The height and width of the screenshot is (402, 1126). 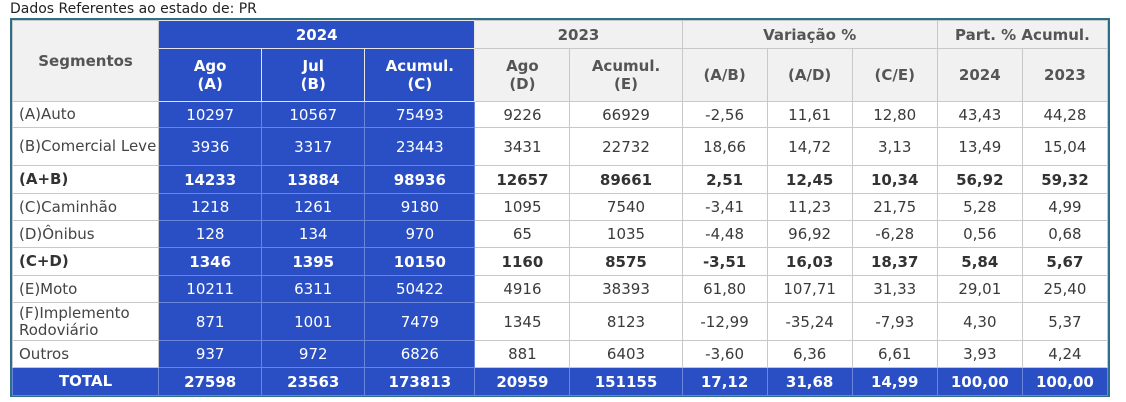 What do you see at coordinates (809, 382) in the screenshot?
I see `cell-var-a-d: 31,68` at bounding box center [809, 382].